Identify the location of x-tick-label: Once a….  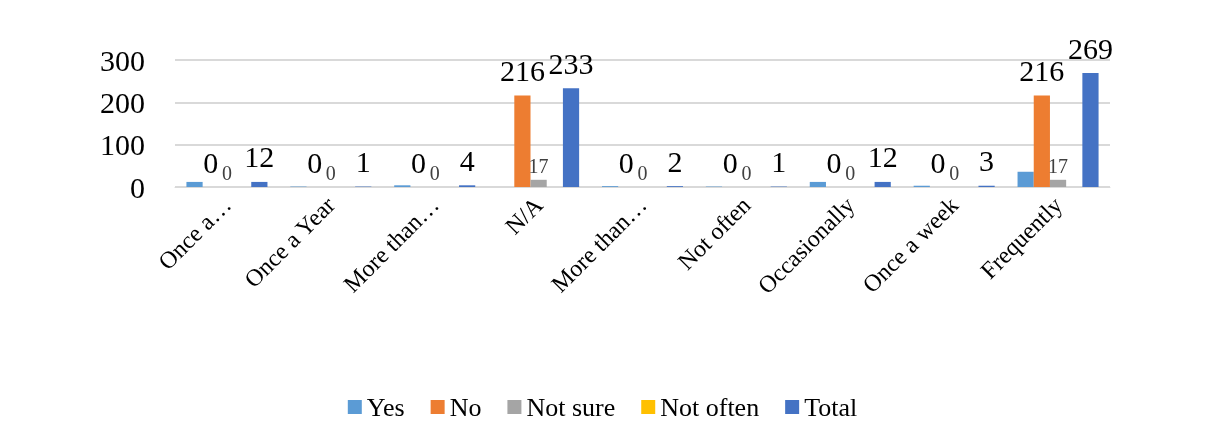
(195, 233).